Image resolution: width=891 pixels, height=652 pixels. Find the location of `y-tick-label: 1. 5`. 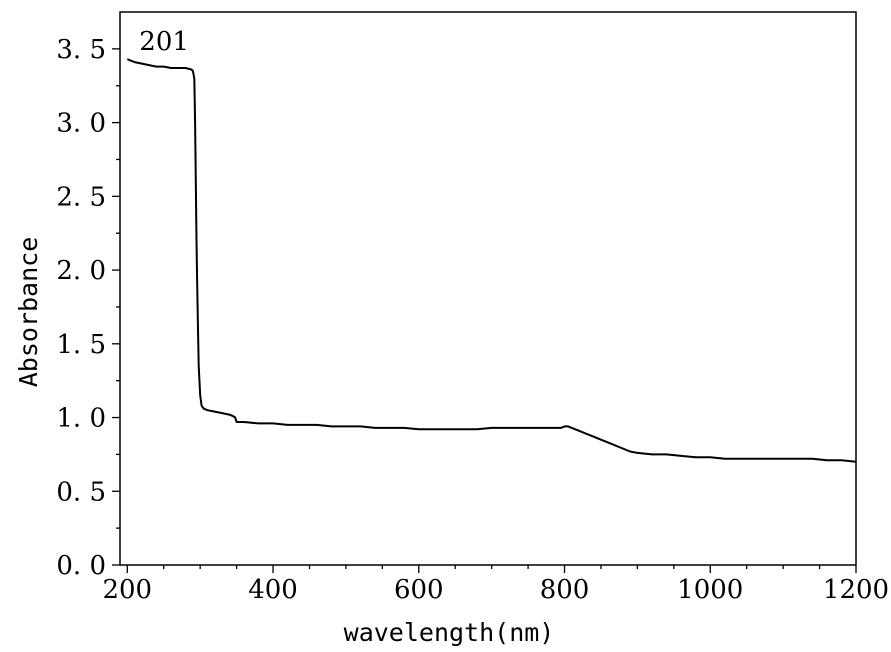

y-tick-label: 1. 5 is located at coordinates (81, 345).